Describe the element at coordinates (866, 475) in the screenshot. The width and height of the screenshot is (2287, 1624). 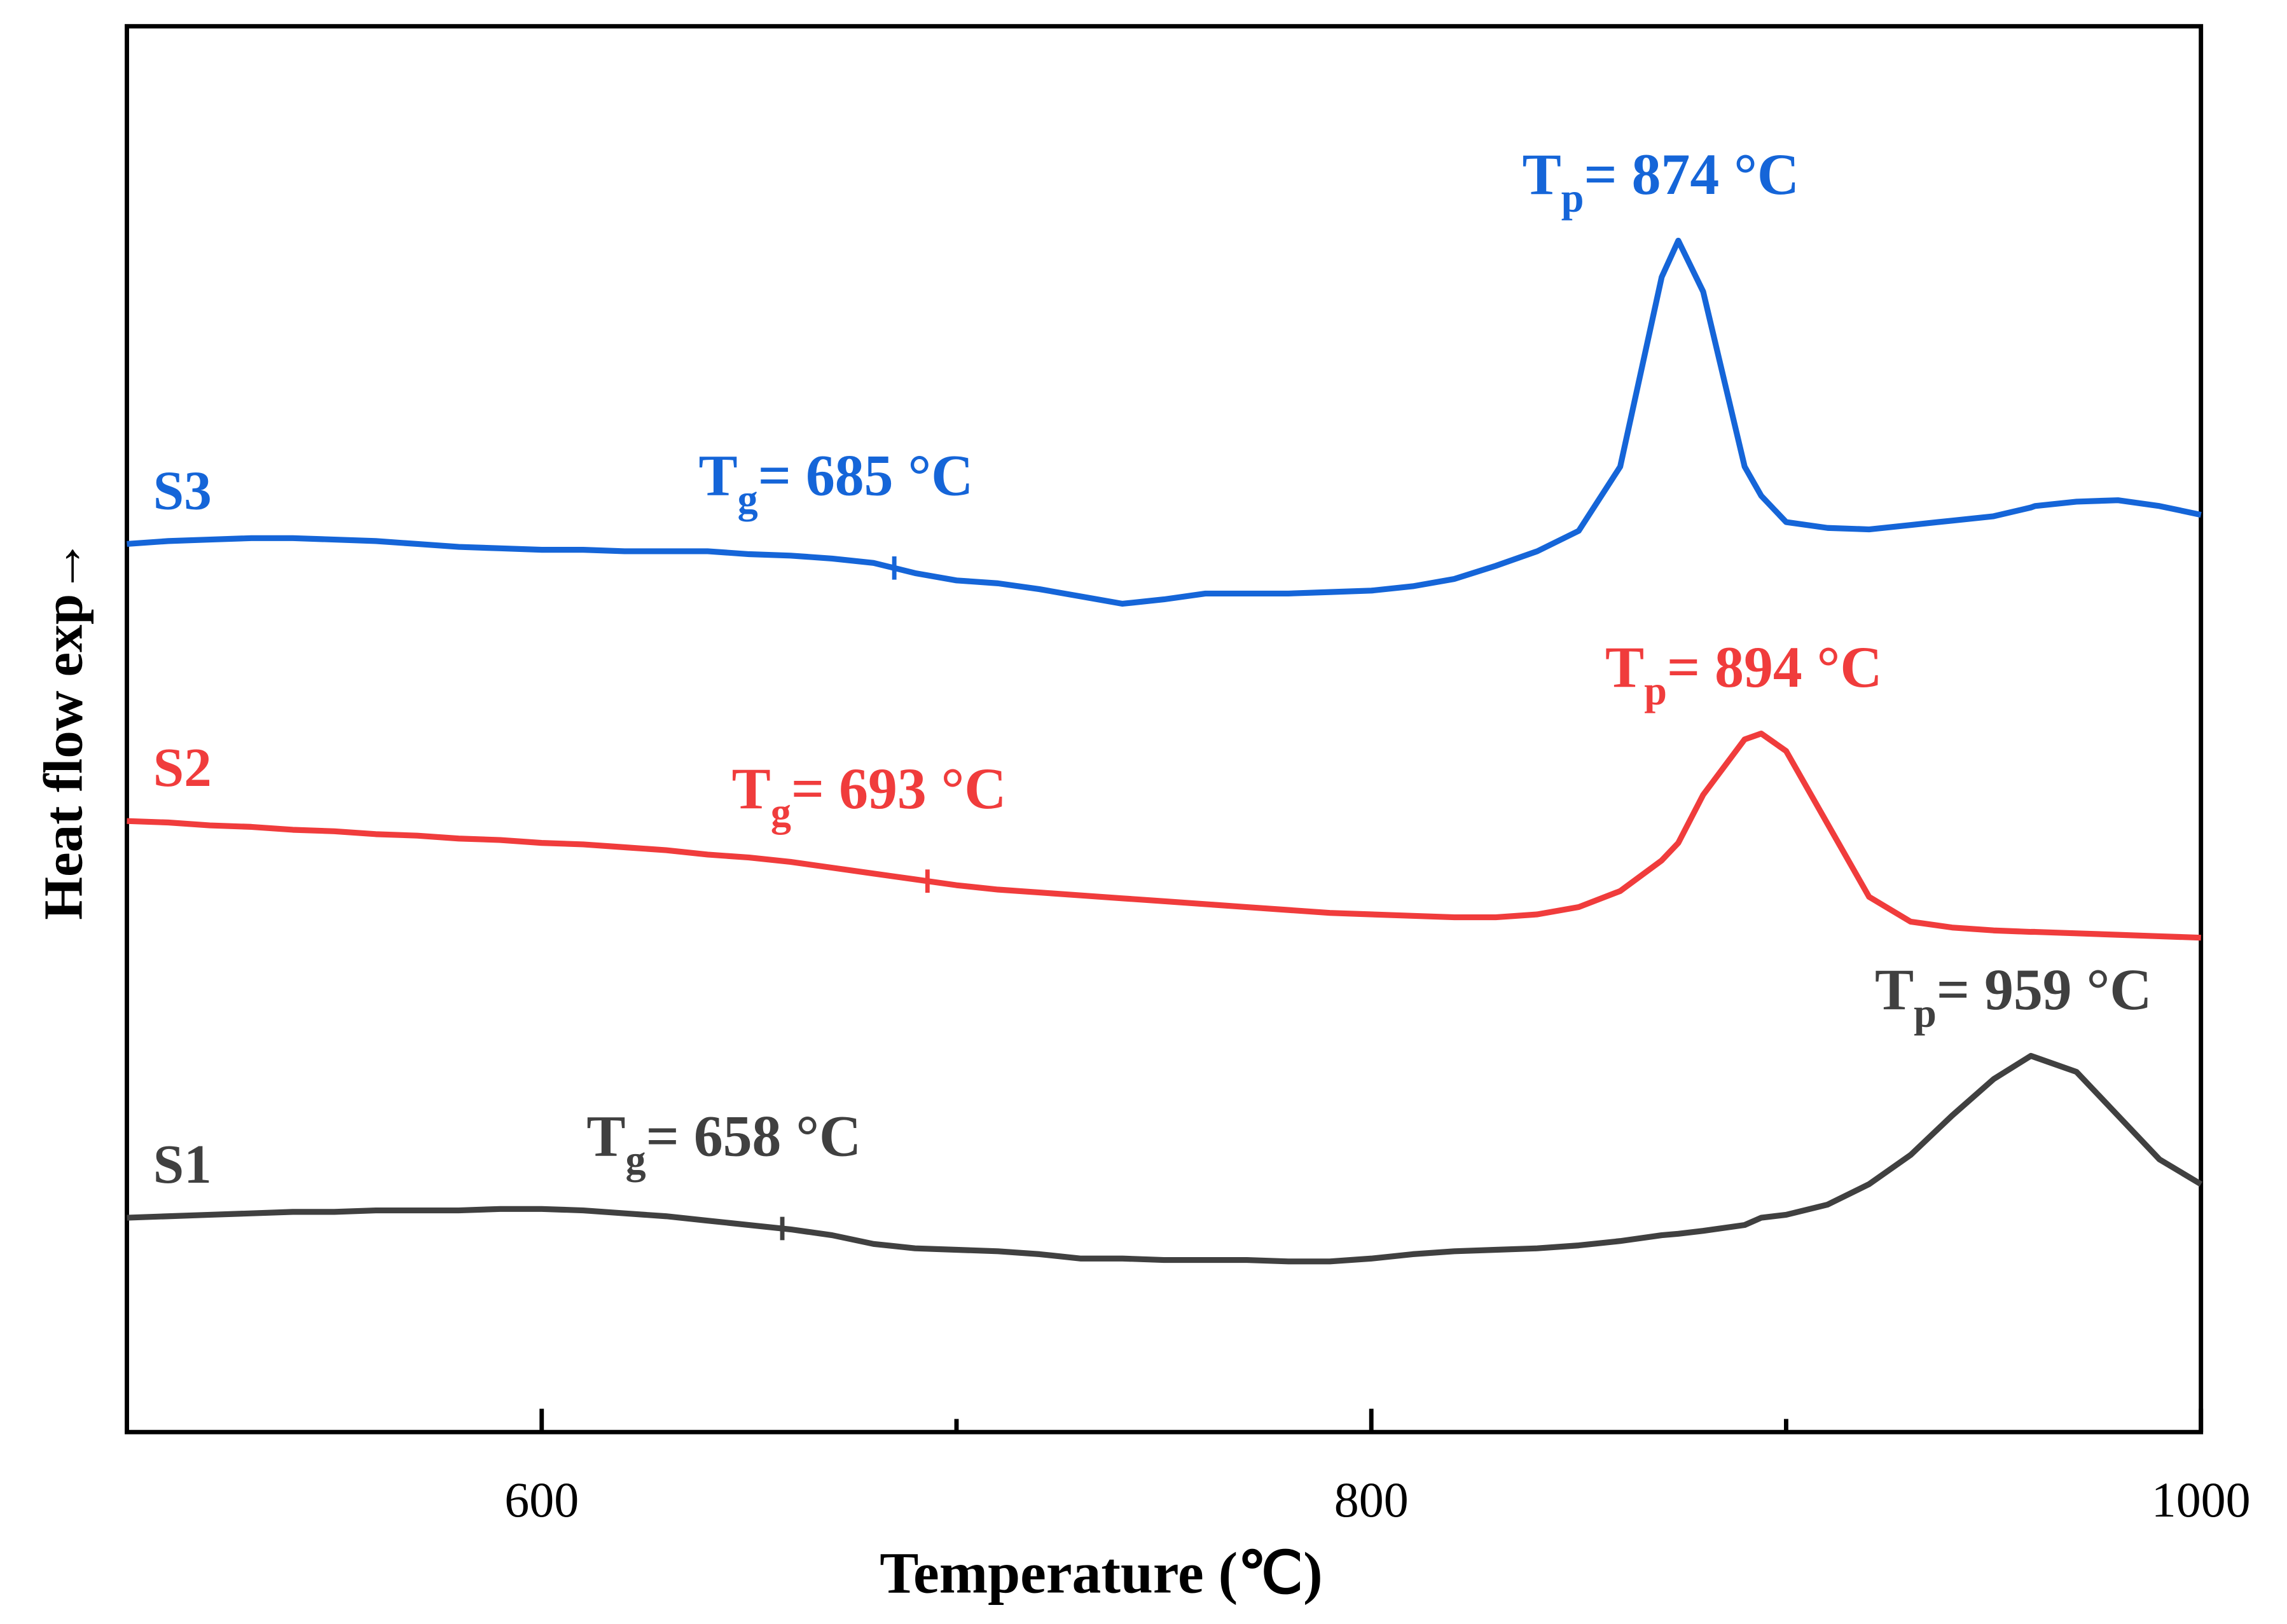
I see `label-text: = 685 °C` at that location.